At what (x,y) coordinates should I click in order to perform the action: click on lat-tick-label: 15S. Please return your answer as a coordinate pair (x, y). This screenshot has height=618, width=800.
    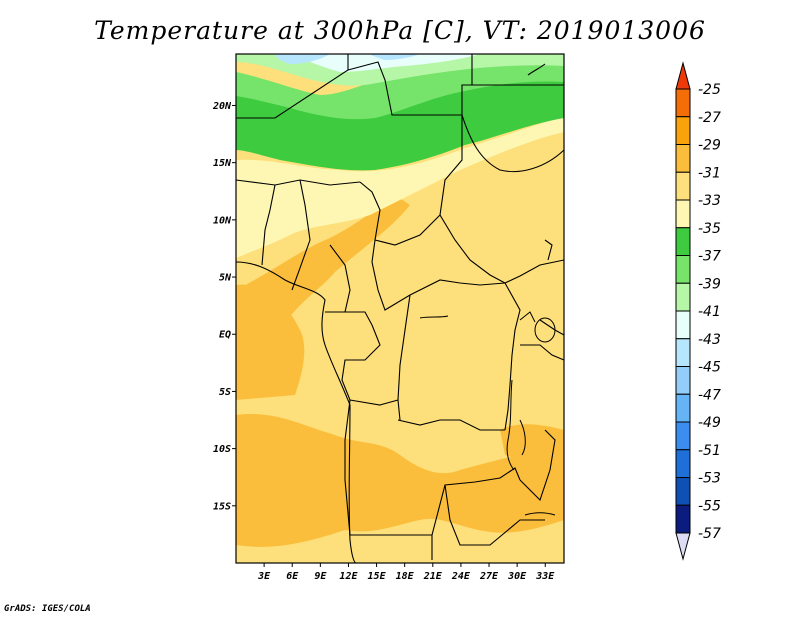
    Looking at the image, I should click on (222, 506).